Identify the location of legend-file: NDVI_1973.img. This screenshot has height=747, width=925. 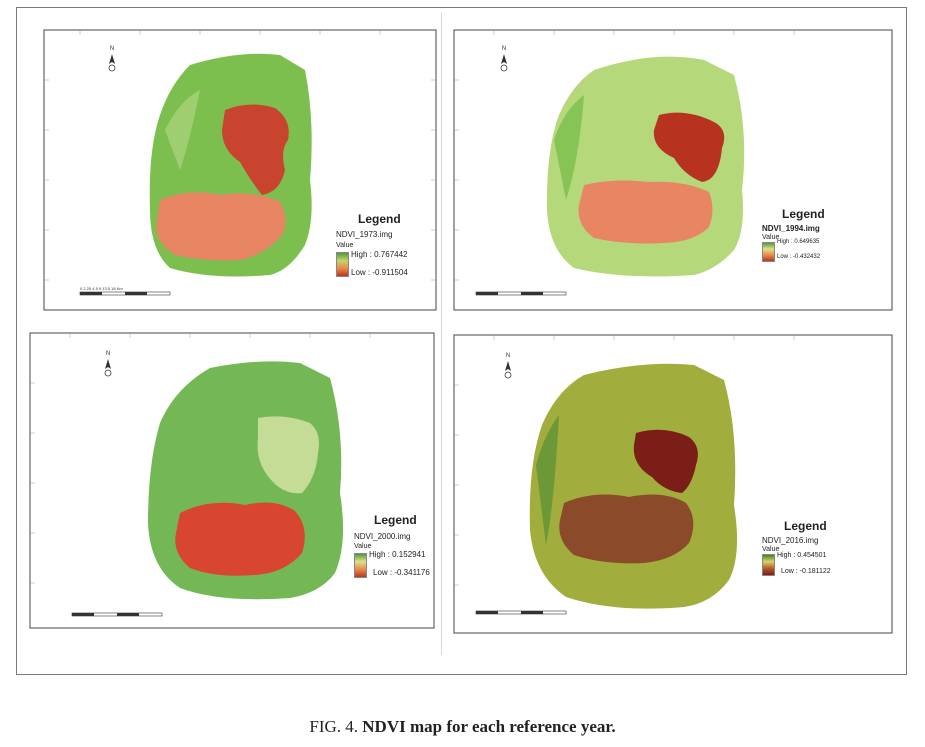
(364, 234).